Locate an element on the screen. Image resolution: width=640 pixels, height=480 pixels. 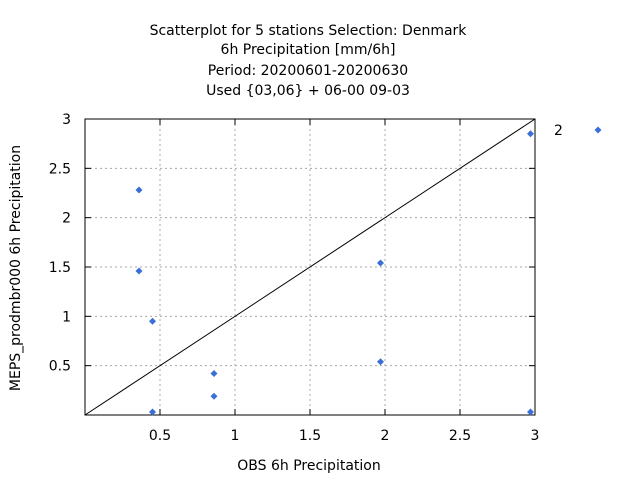
title-line-4: Used {03,06} + 06-00 09-03 is located at coordinates (308, 91).